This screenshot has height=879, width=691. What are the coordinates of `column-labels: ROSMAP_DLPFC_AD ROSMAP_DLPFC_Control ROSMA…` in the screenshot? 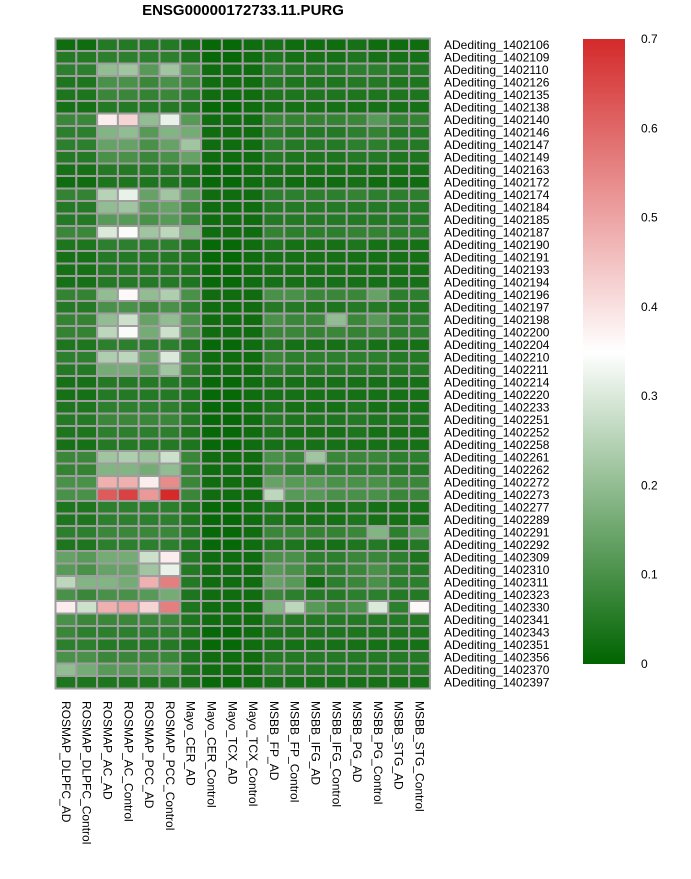 It's located at (243, 772).